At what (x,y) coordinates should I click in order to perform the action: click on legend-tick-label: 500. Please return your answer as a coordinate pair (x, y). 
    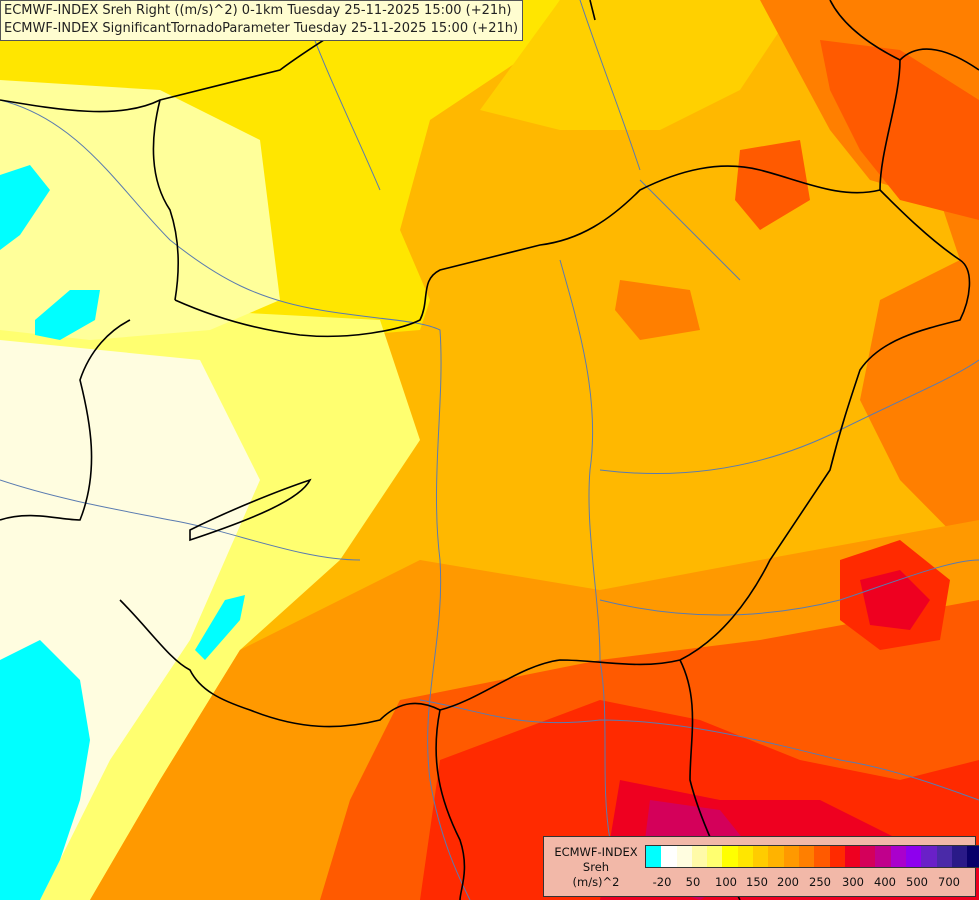
    Looking at the image, I should click on (917, 882).